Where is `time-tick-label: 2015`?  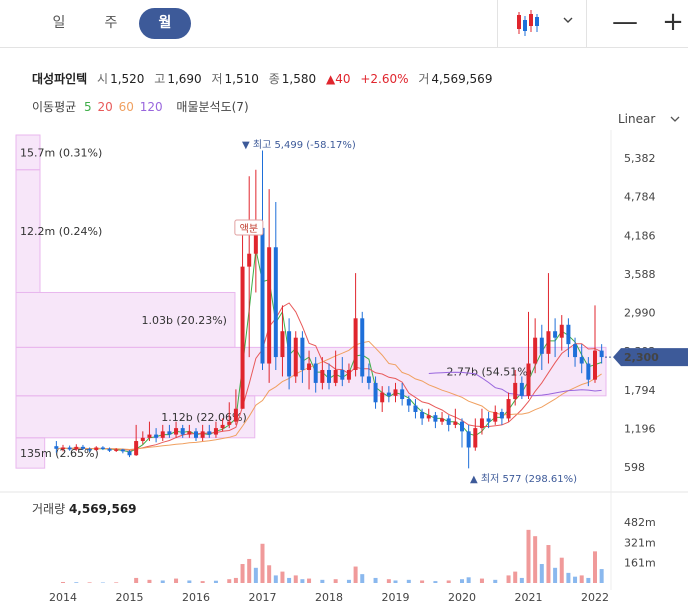
time-tick-label: 2015 is located at coordinates (130, 597).